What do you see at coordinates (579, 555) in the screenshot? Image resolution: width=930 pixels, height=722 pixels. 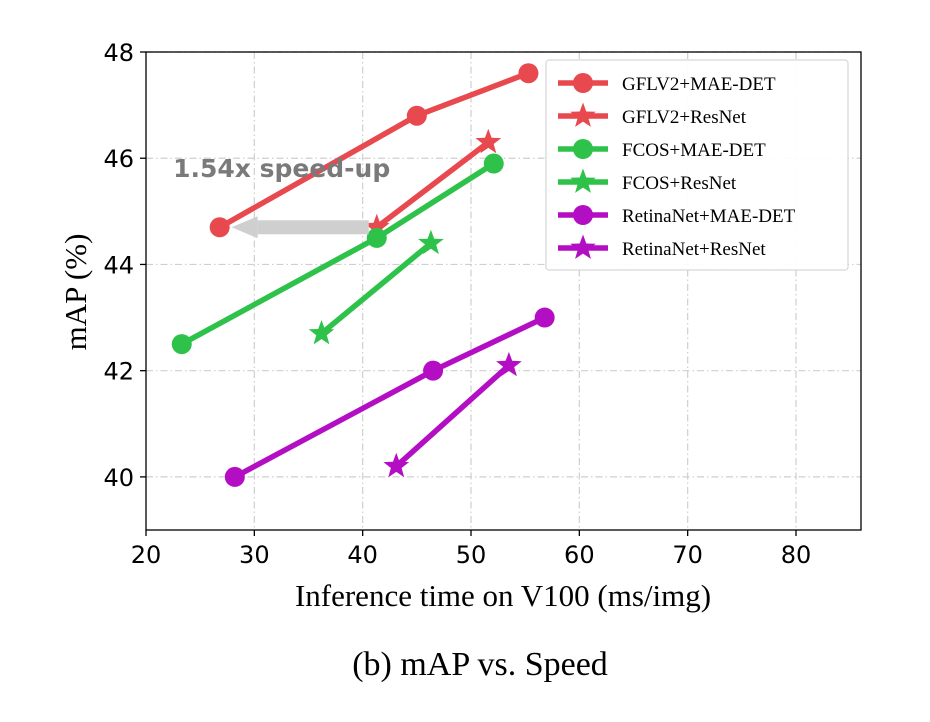 I see `x-tick-label: 60` at bounding box center [579, 555].